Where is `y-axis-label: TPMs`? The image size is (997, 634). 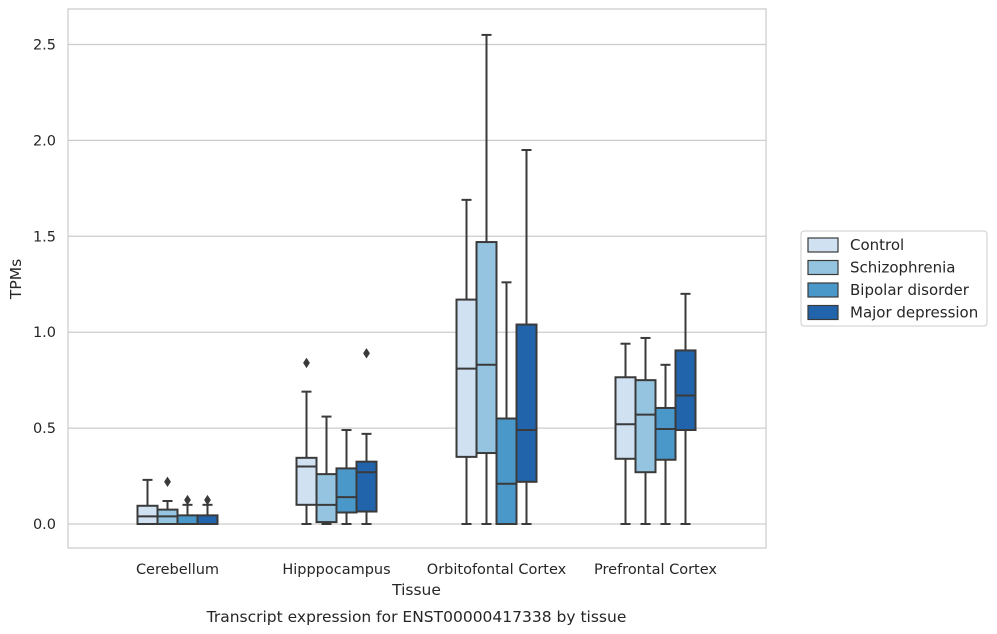
y-axis-label: TPMs is located at coordinates (16, 279).